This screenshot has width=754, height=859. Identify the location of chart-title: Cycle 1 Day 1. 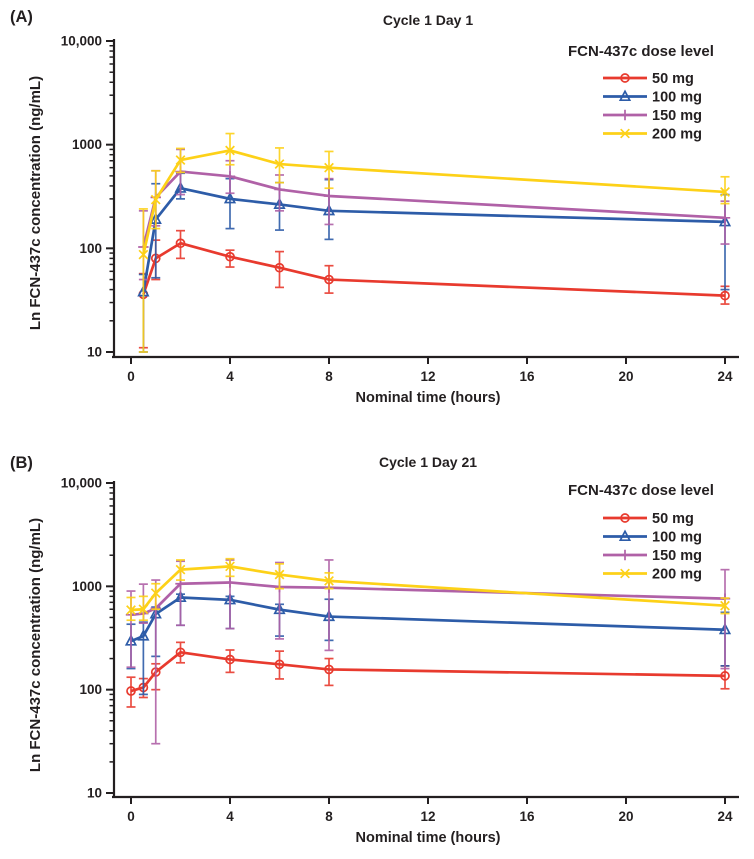
(428, 20).